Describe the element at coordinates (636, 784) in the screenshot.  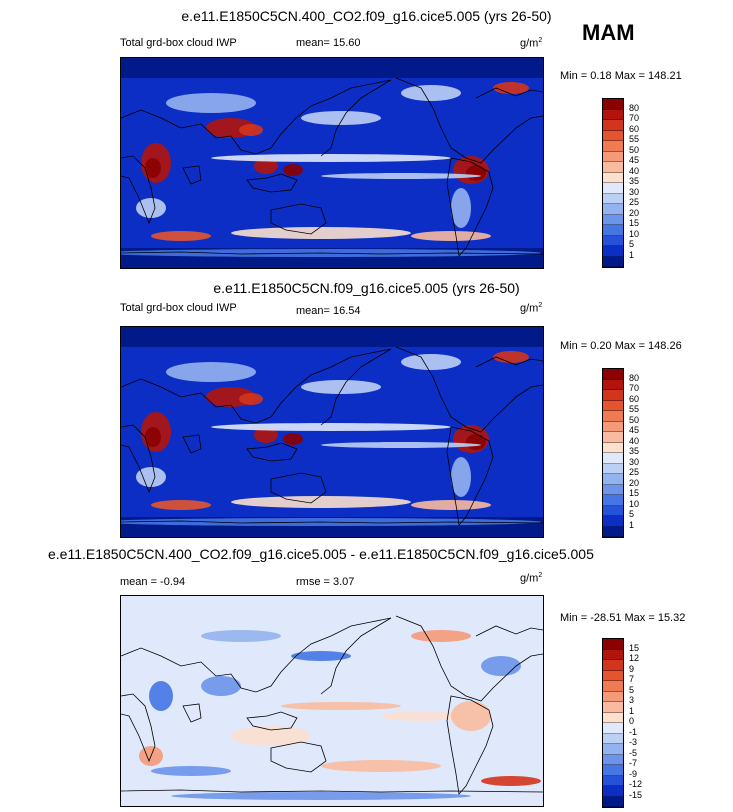
I see `colorbar-tick-label: -12` at that location.